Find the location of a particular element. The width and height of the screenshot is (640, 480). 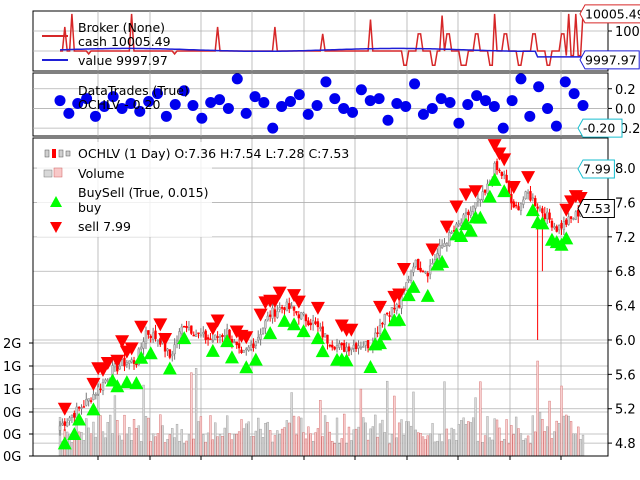

trades-dots is located at coordinates (321, 103).